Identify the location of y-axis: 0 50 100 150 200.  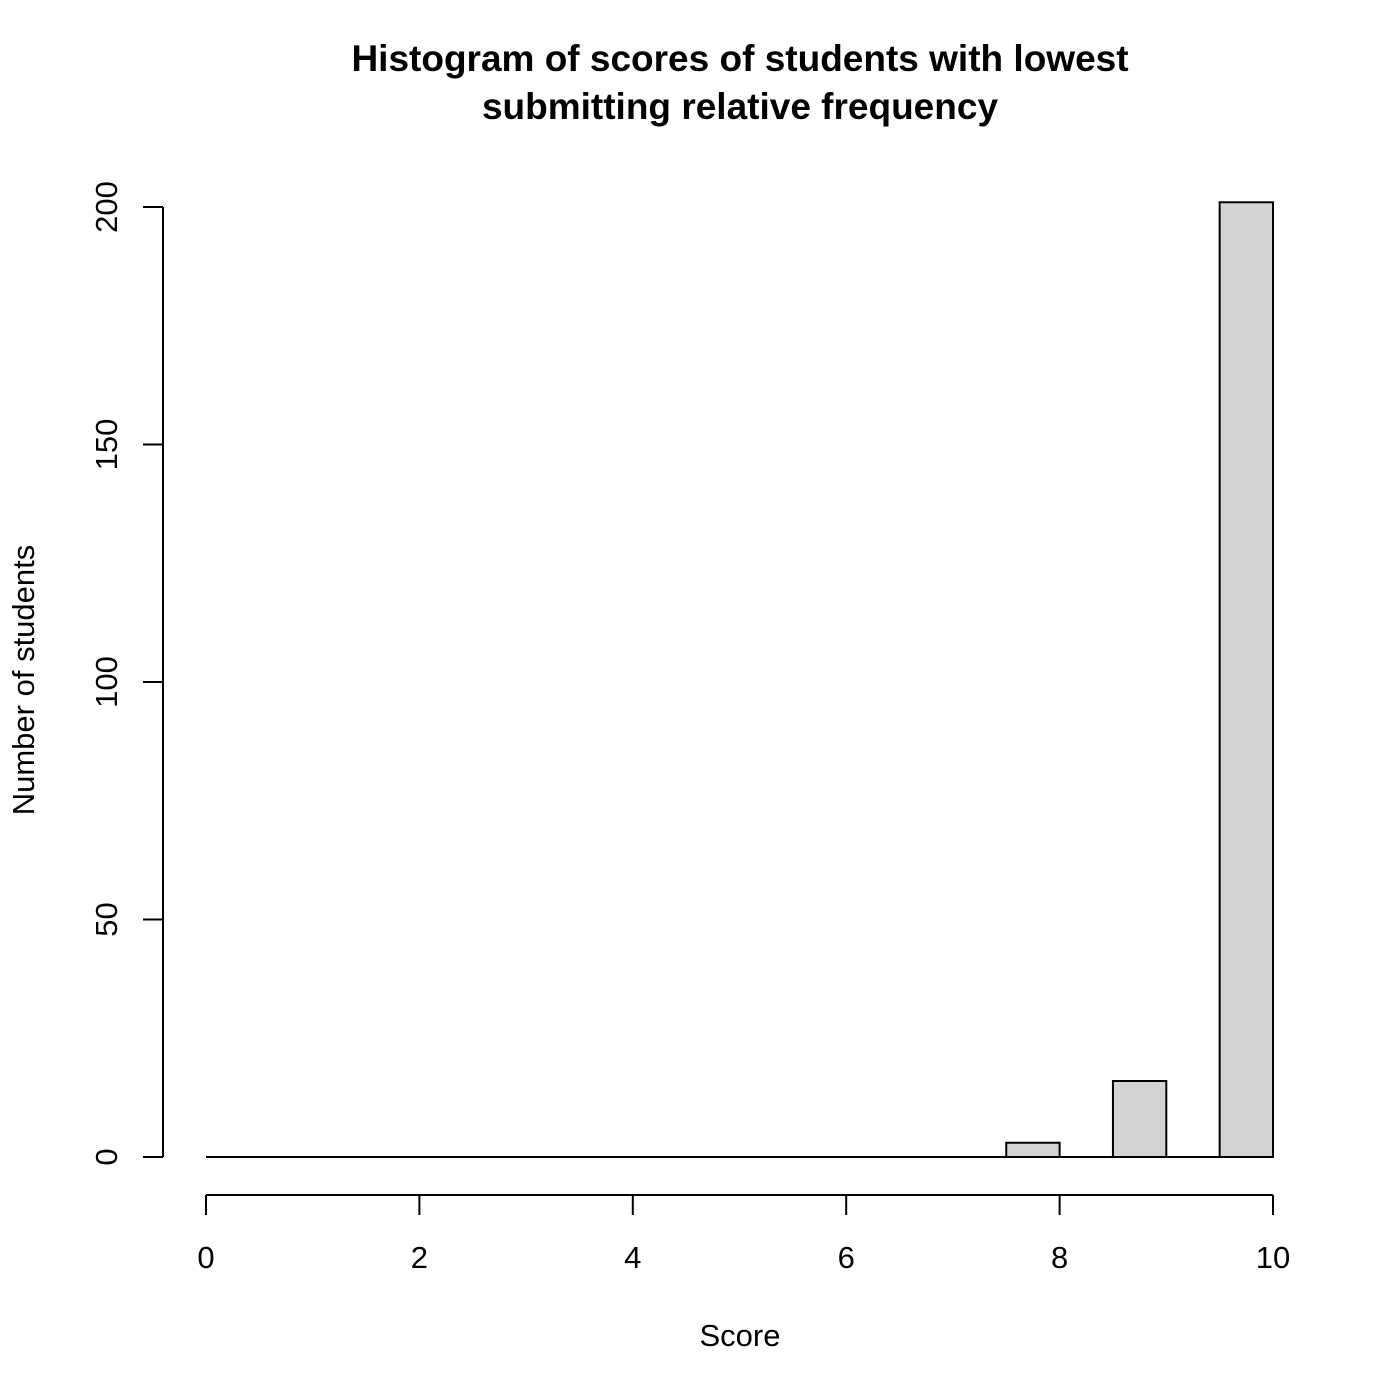
(126, 673).